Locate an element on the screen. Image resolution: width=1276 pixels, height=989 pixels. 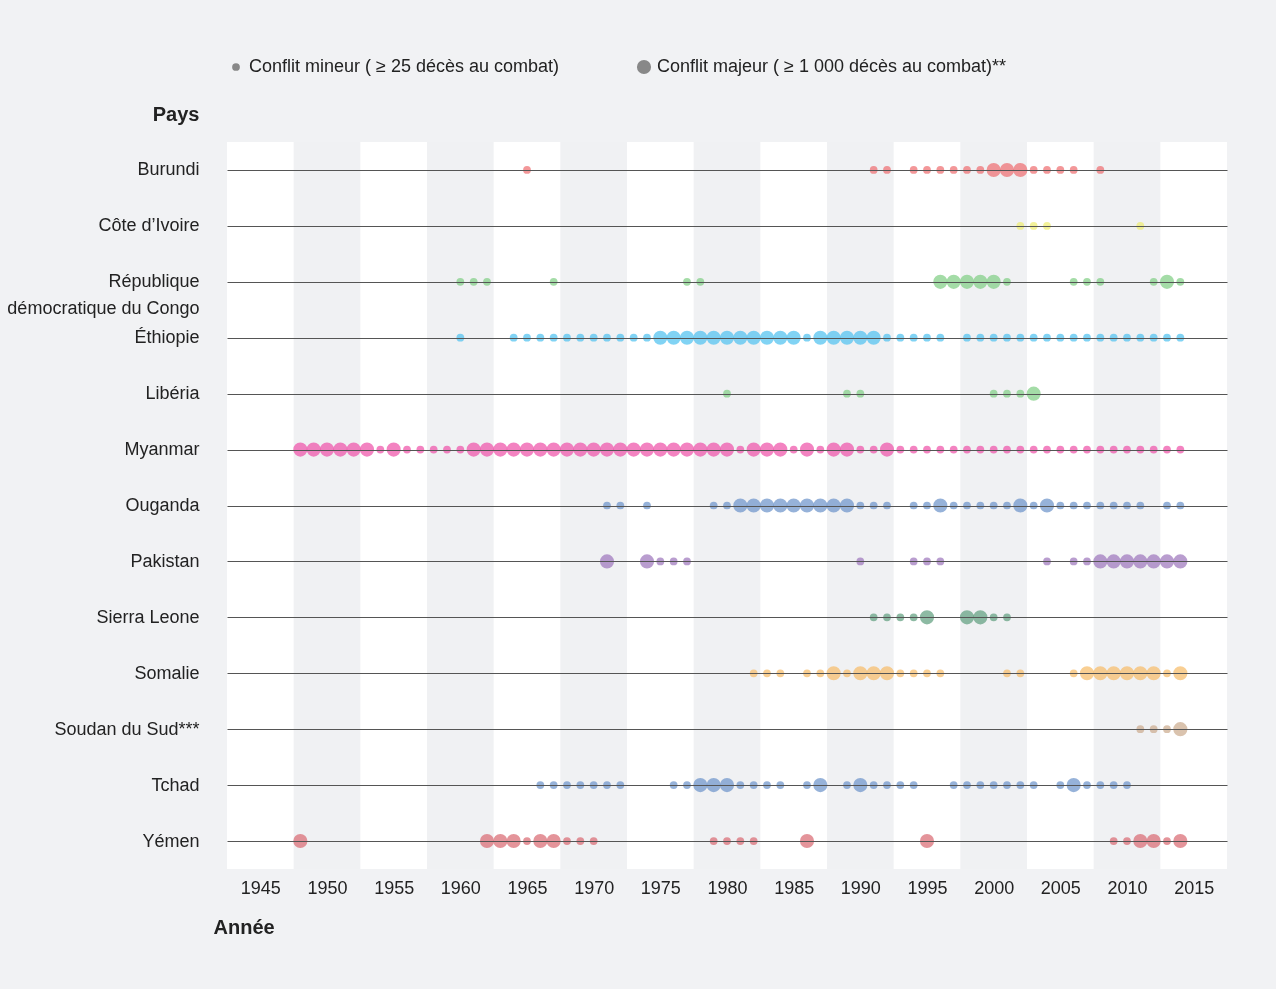
x-tick-label: 2010 is located at coordinates (1127, 887).